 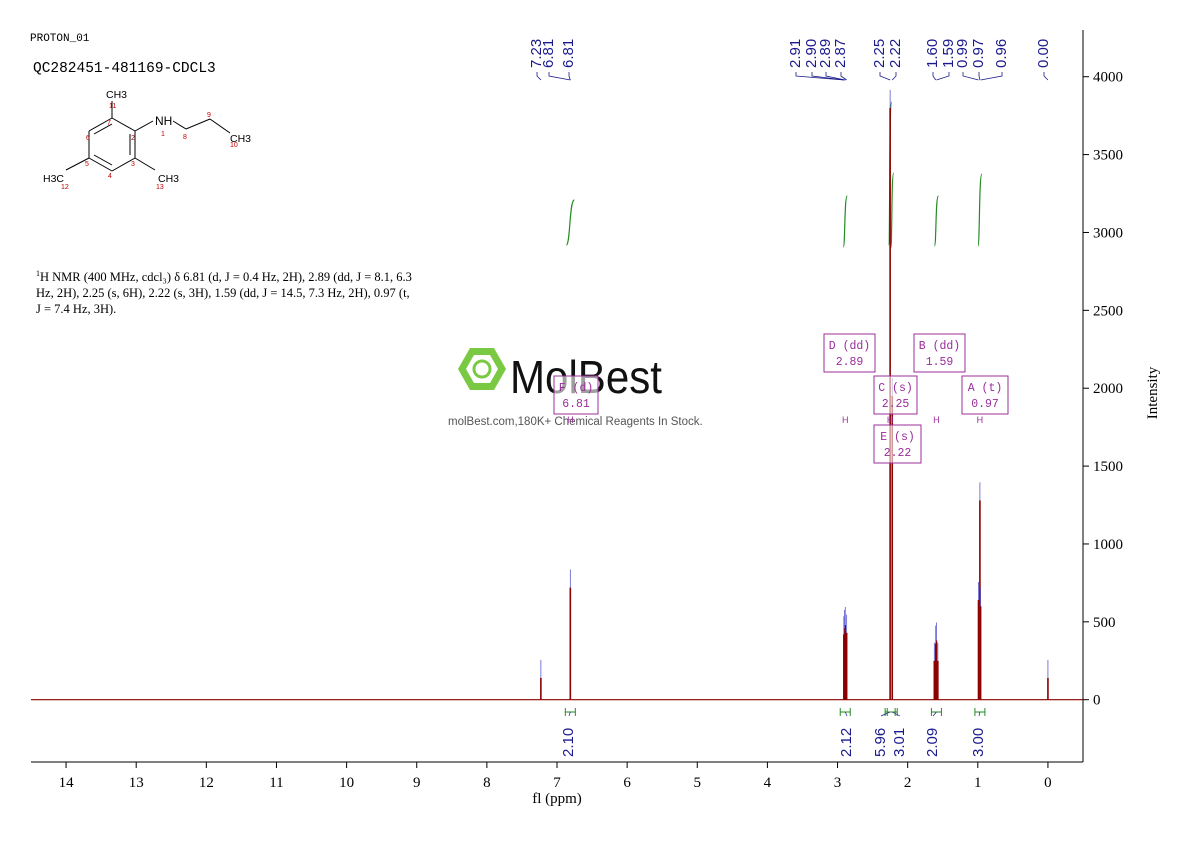 I want to click on integral-value: 3.00, so click(x=978, y=742).